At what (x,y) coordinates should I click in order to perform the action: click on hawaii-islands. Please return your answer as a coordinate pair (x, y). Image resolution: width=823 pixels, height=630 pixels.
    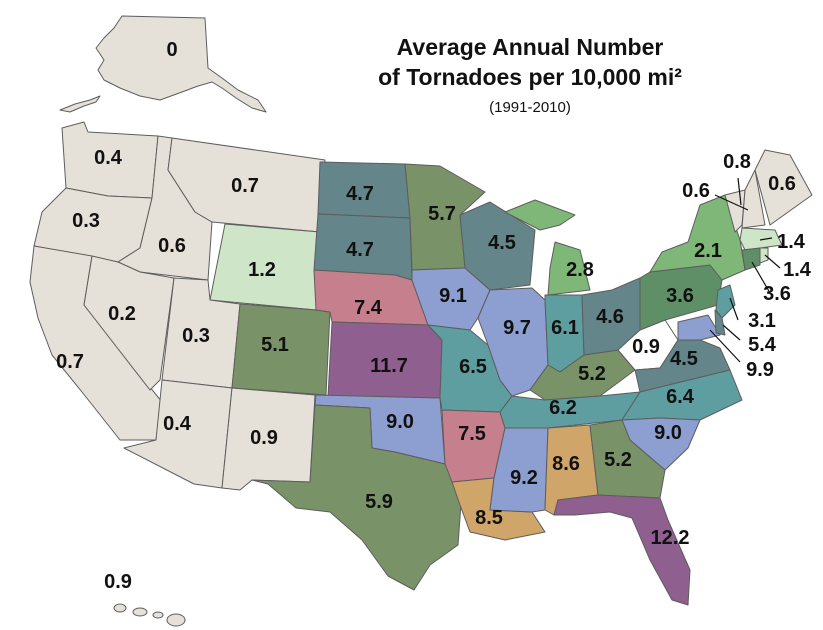
    Looking at the image, I should click on (149, 615).